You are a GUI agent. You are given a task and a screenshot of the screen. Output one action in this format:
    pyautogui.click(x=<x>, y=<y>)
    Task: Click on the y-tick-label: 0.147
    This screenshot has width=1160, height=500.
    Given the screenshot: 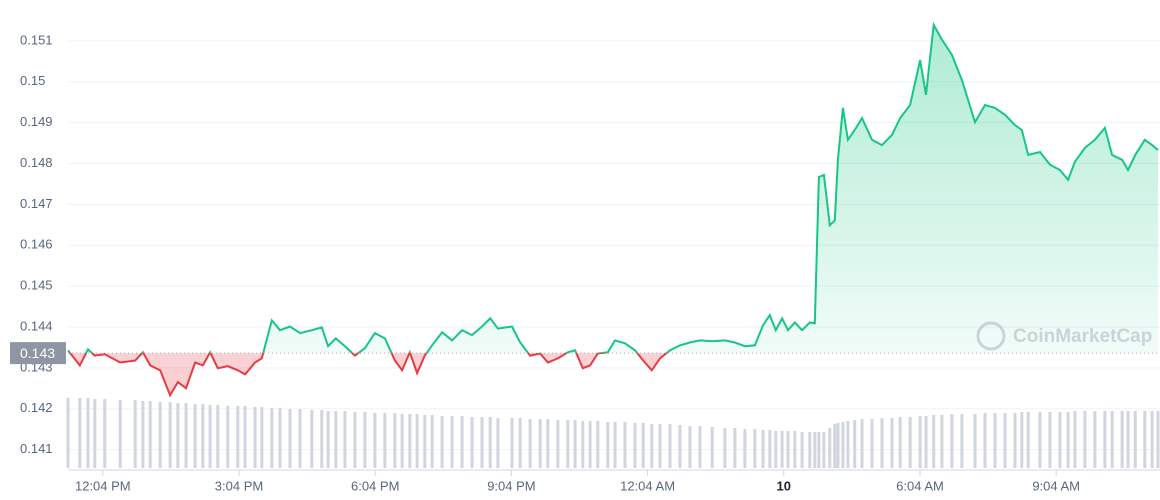 What is the action you would take?
    pyautogui.click(x=36, y=203)
    